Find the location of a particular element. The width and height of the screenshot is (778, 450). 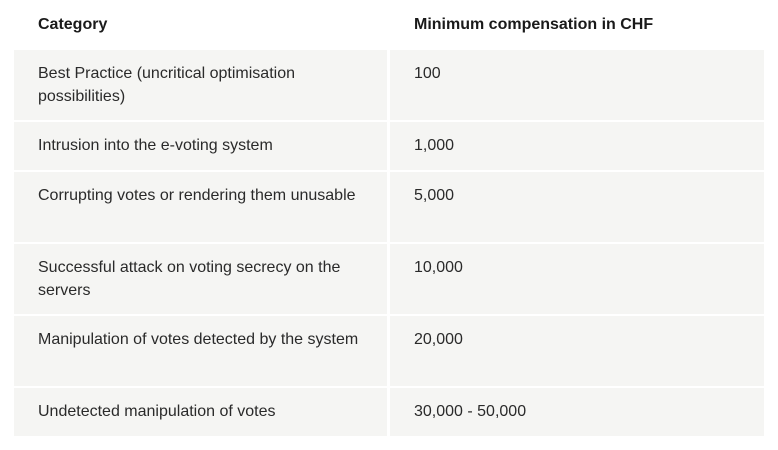

compensation-cell: 100 is located at coordinates (577, 86).